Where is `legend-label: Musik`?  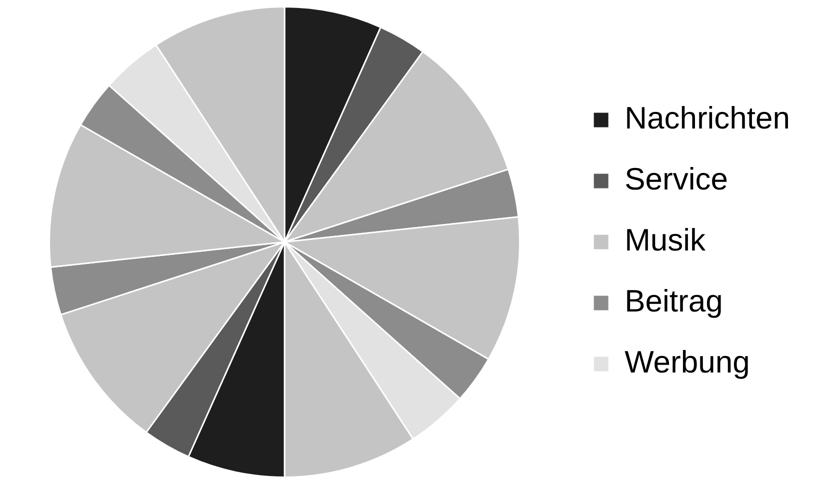
legend-label: Musik is located at coordinates (665, 240).